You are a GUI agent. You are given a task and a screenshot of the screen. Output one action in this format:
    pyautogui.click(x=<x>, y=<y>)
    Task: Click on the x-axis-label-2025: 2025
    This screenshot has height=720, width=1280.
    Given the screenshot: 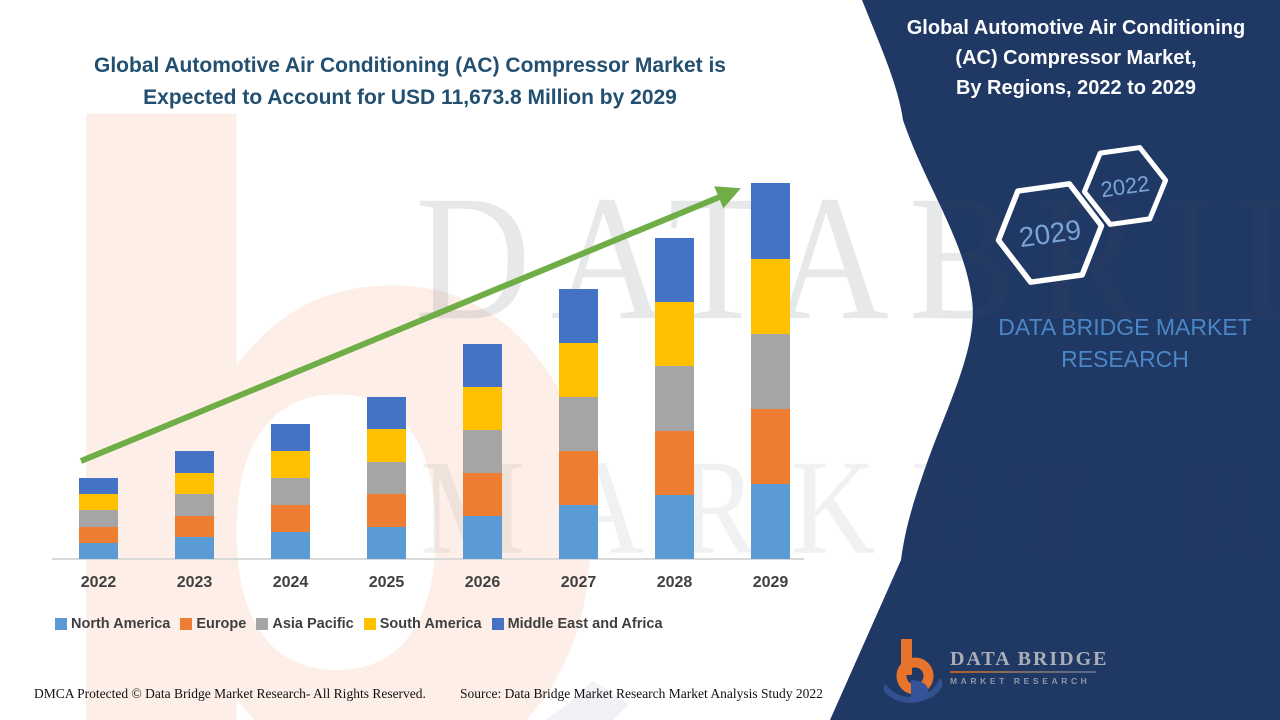 What is the action you would take?
    pyautogui.click(x=386, y=582)
    